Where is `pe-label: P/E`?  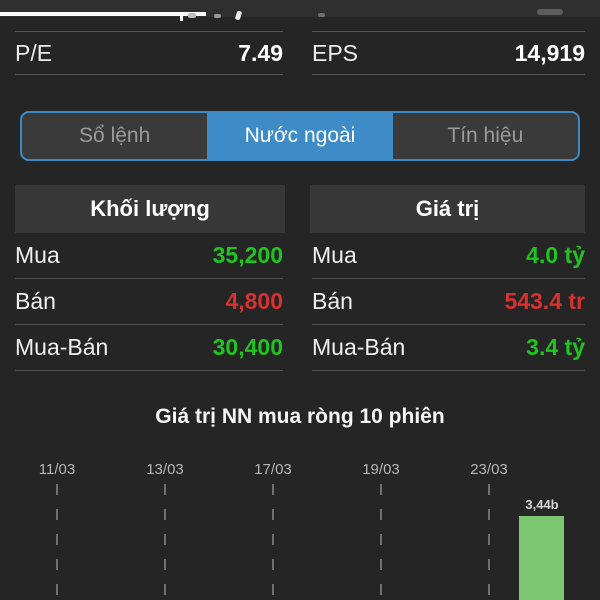
pe-label: P/E is located at coordinates (34, 52).